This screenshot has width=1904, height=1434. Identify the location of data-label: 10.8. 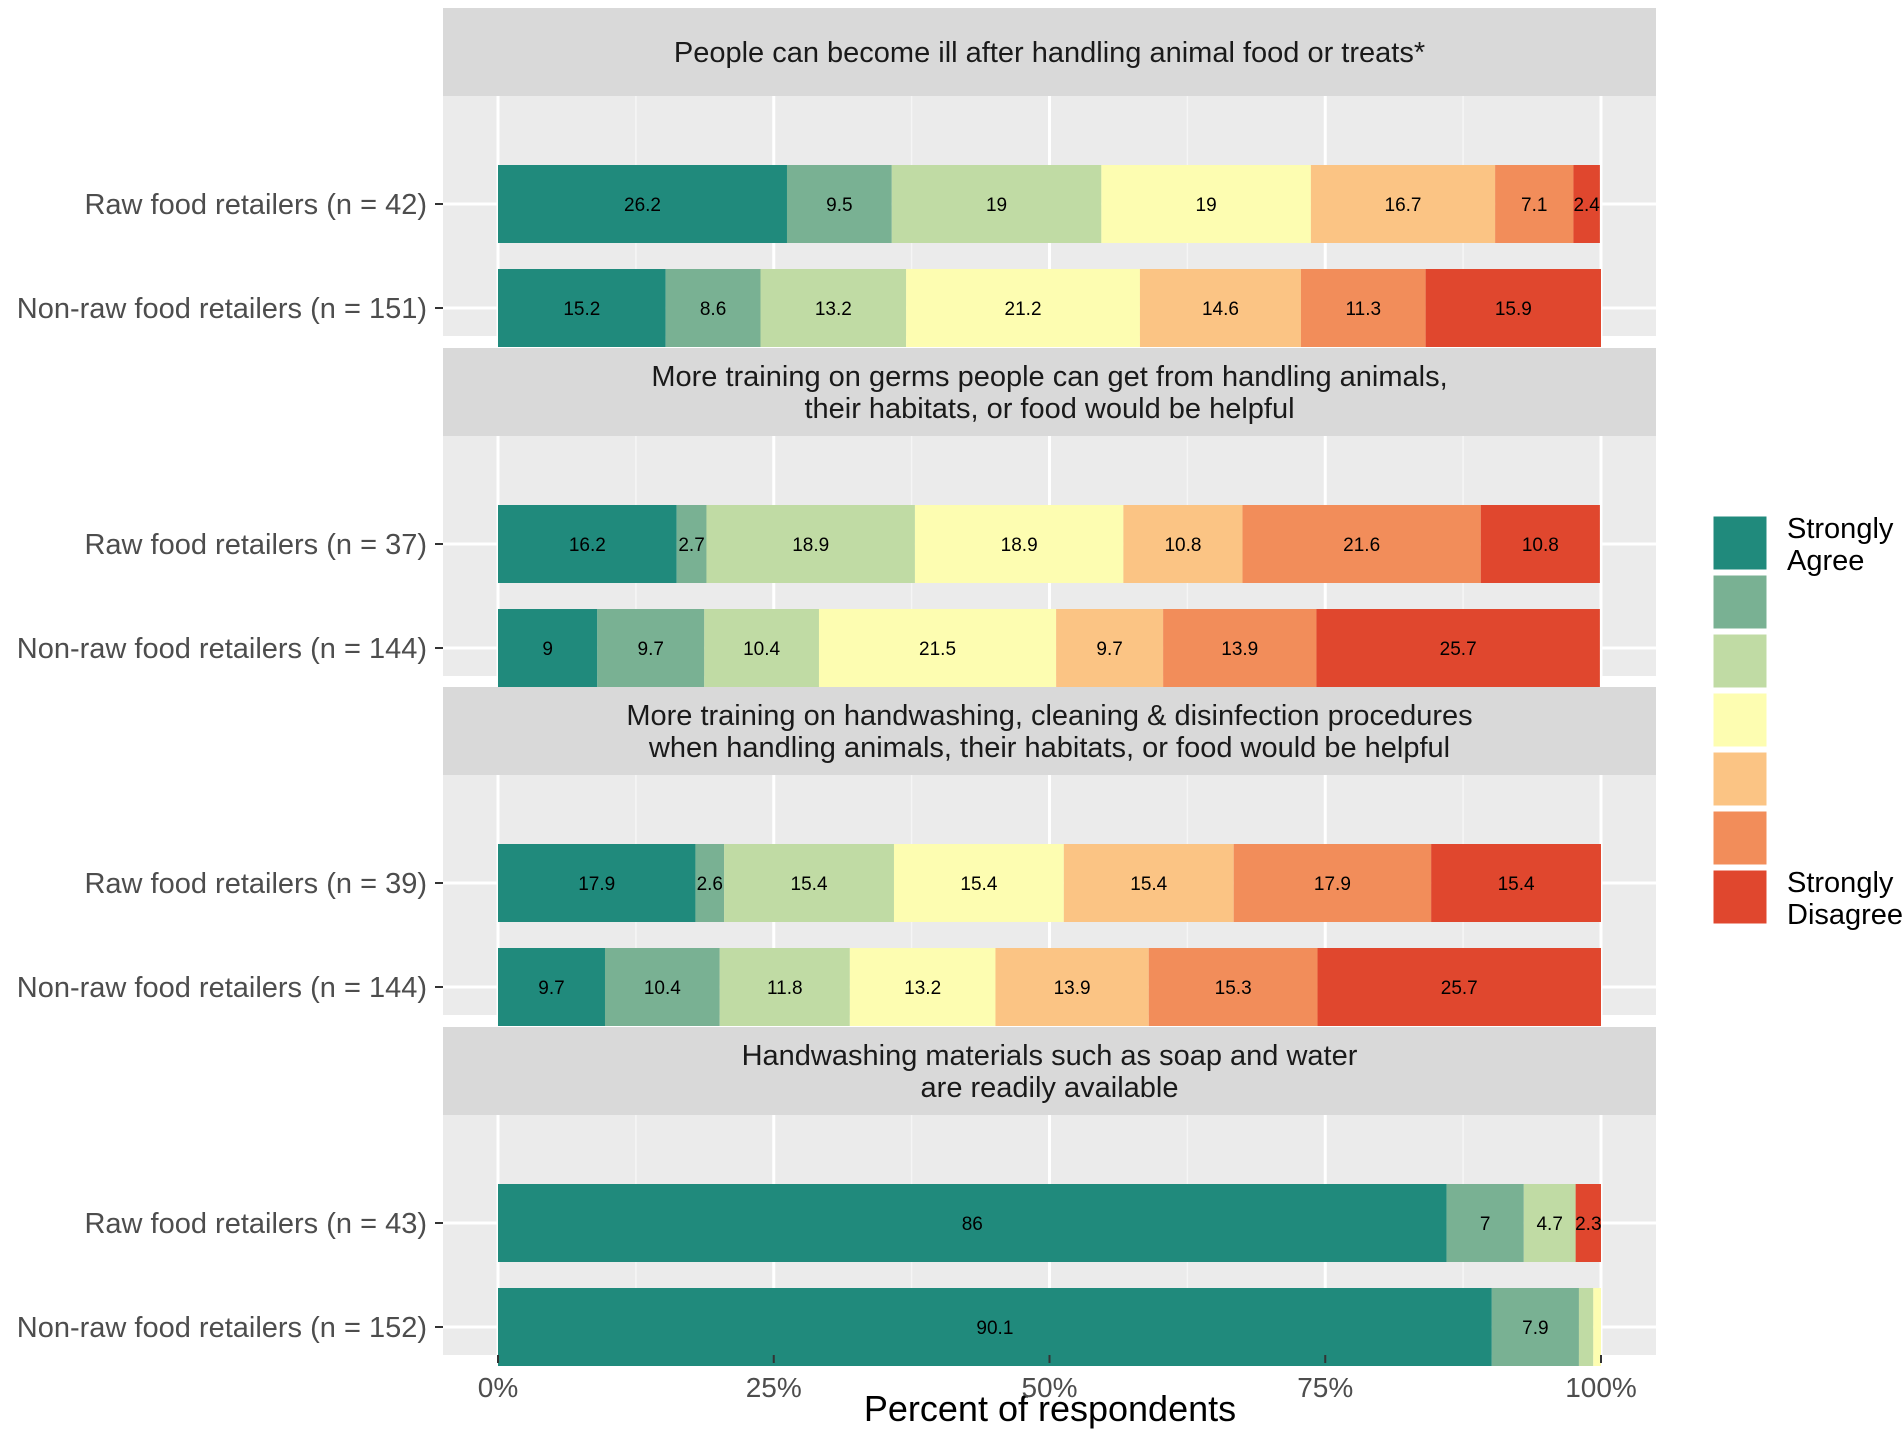
(1540, 545).